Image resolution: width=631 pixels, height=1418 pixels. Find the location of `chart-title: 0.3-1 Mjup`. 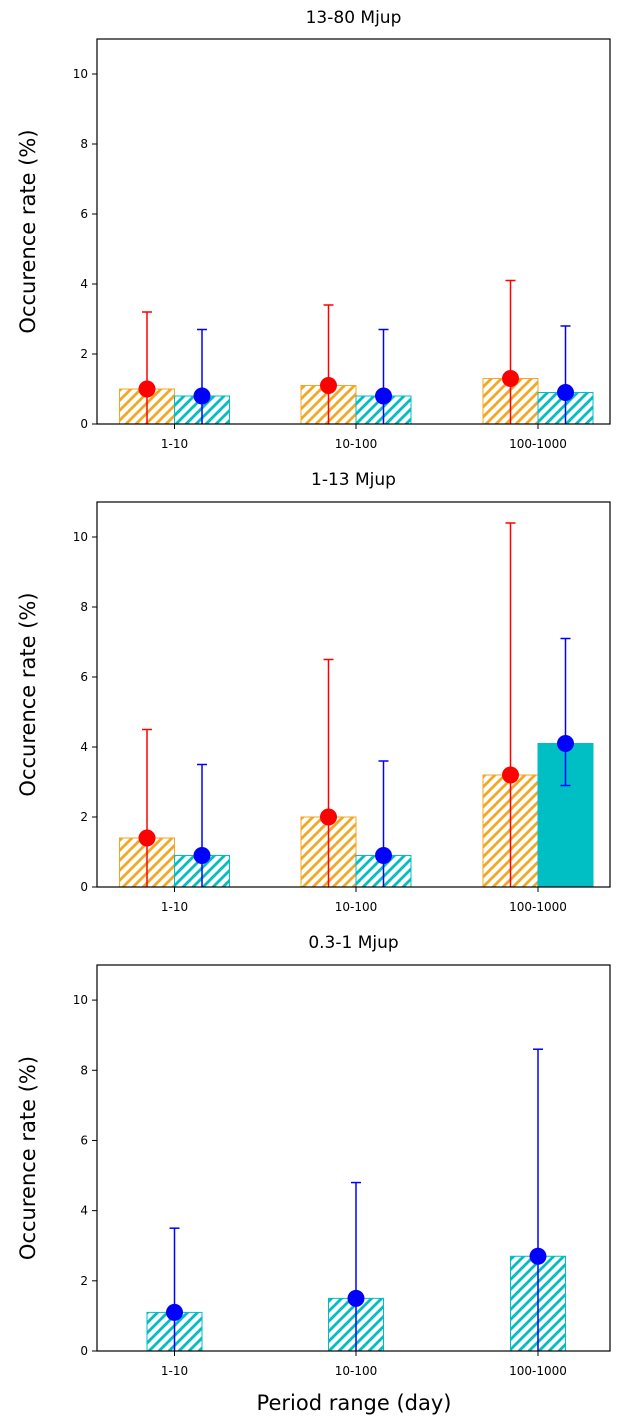

chart-title: 0.3-1 Mjup is located at coordinates (353, 943).